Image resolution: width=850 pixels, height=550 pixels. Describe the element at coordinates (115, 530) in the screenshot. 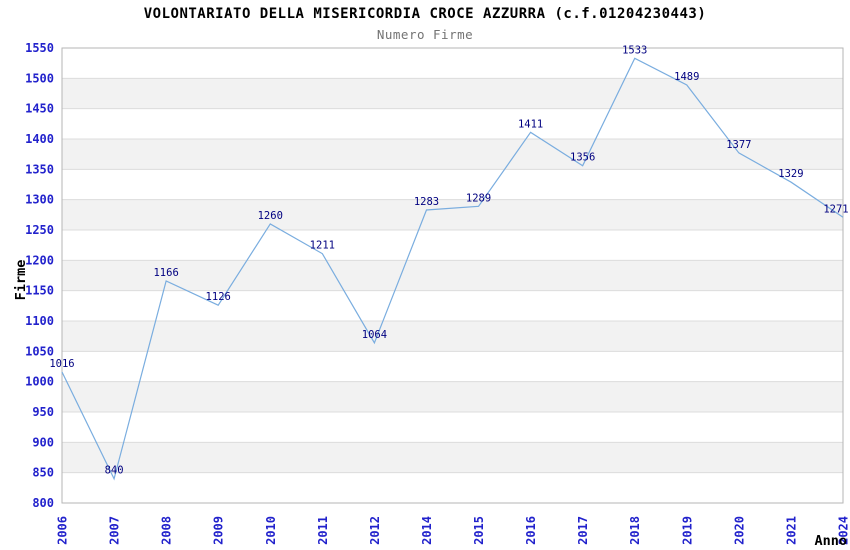

I see `x-tick-label: 2007` at that location.